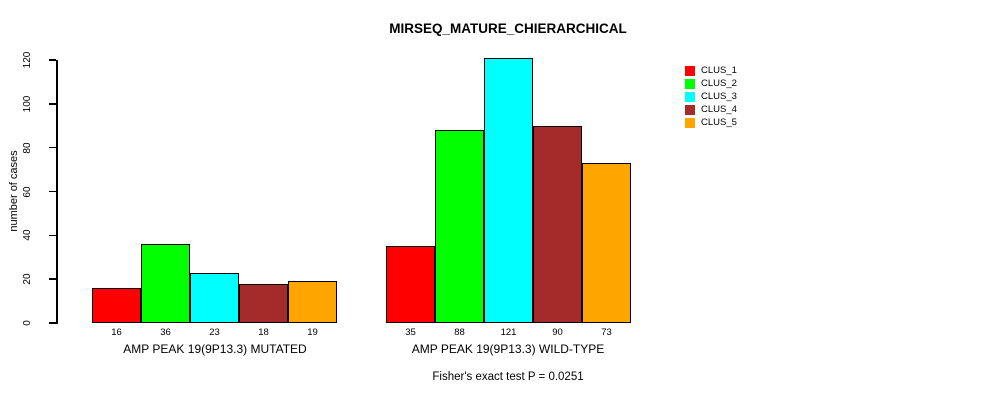 This screenshot has height=400, width=990. Describe the element at coordinates (719, 70) in the screenshot. I see `legend-label-clus_1: CLUS_1` at that location.